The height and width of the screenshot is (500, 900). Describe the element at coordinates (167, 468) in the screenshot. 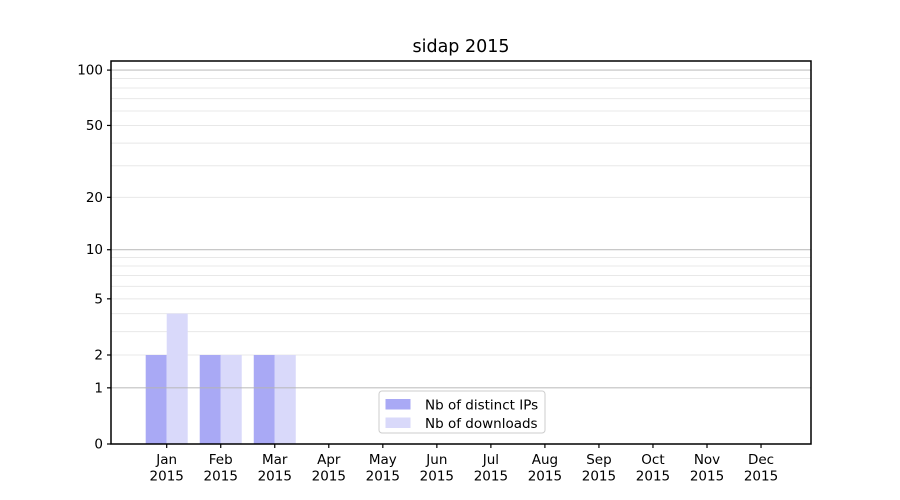

I see `x-tick-label: Jan 2015` at that location.